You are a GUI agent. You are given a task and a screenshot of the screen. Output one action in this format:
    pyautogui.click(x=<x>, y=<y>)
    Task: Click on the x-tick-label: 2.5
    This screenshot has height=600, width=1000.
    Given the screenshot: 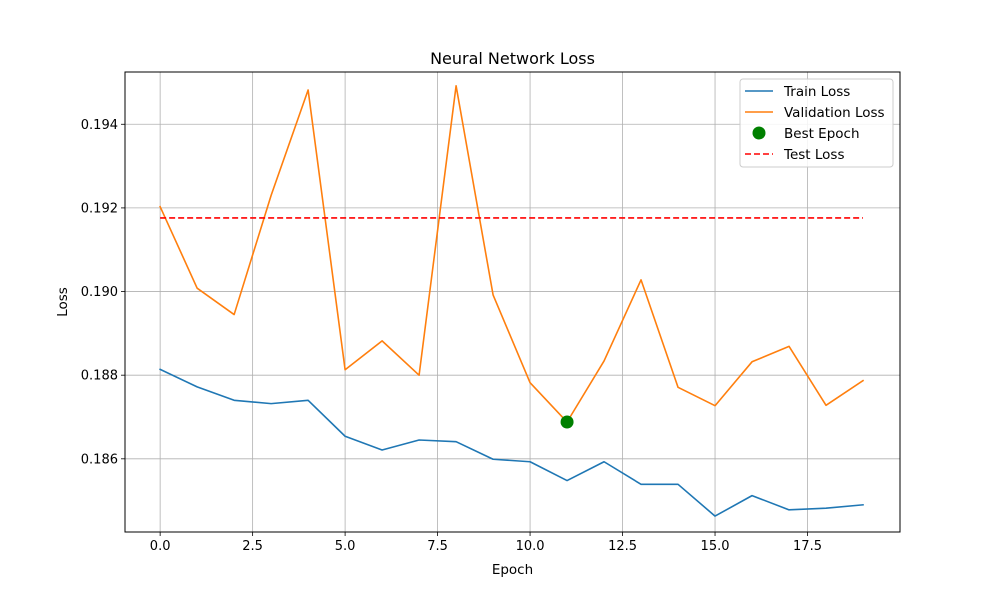 What is the action you would take?
    pyautogui.click(x=252, y=546)
    